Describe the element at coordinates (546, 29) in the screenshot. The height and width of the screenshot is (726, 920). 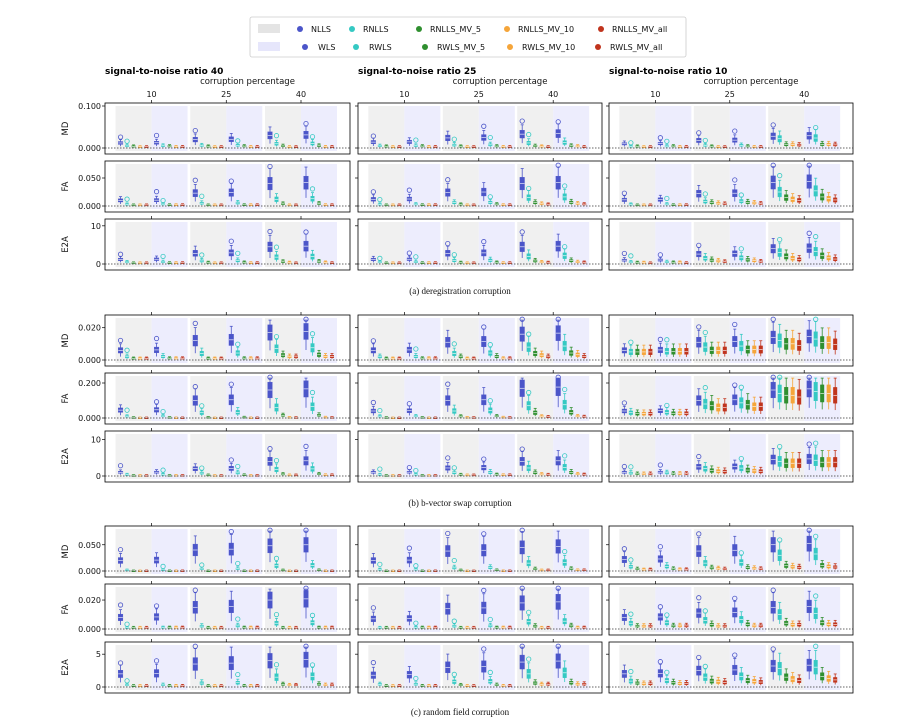
I see `legend-label: RNLLS_MV_10` at that location.